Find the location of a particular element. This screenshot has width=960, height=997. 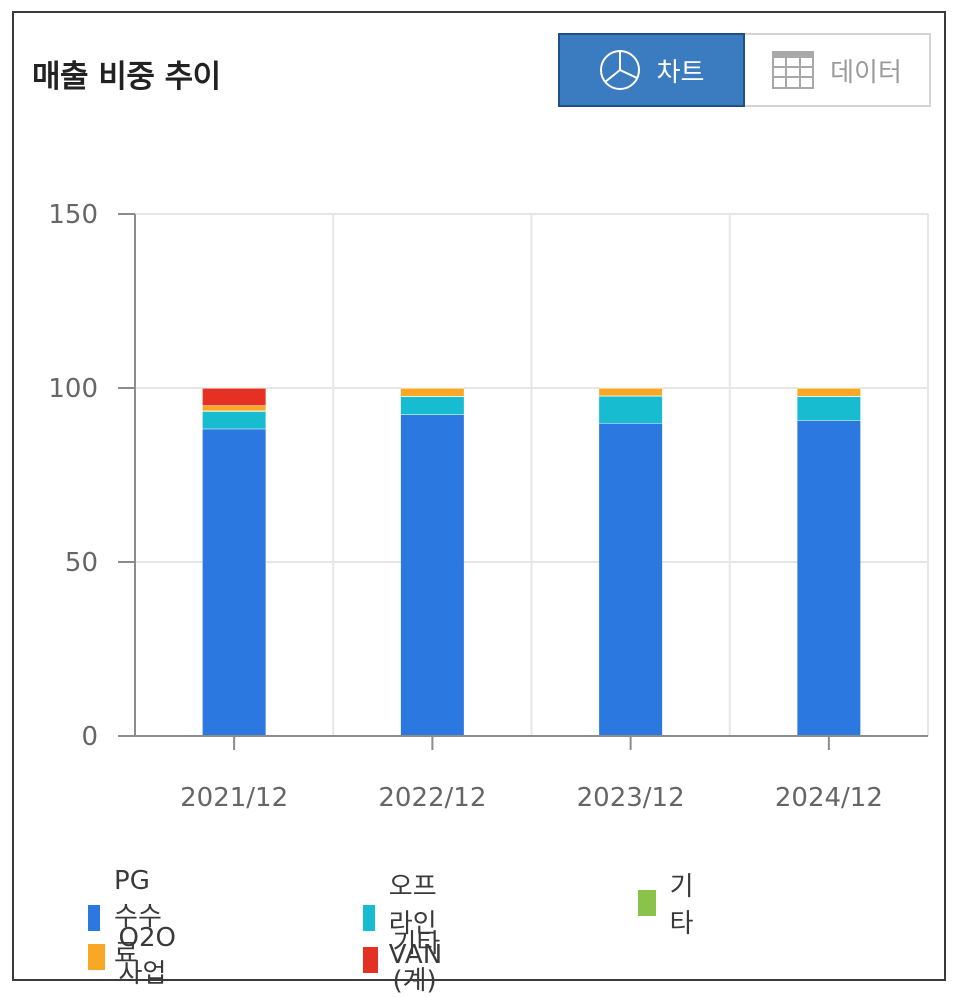

legend-item: 기타 is located at coordinates (670, 903).